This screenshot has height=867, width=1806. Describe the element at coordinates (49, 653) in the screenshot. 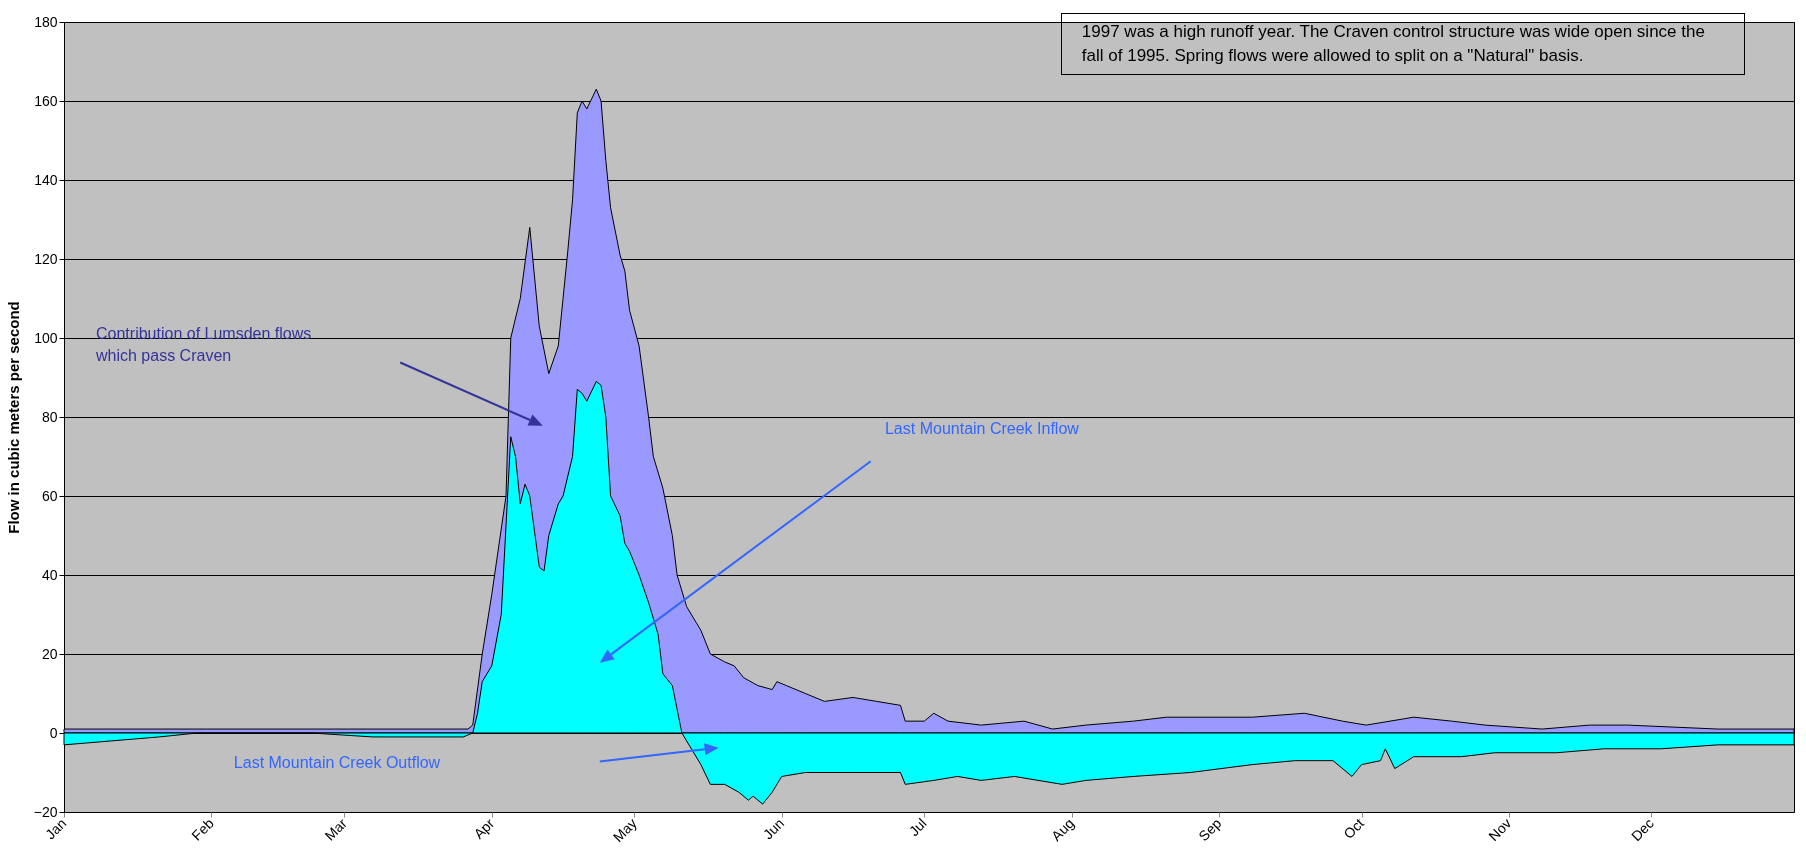

I see `y-tick-label: 20` at that location.